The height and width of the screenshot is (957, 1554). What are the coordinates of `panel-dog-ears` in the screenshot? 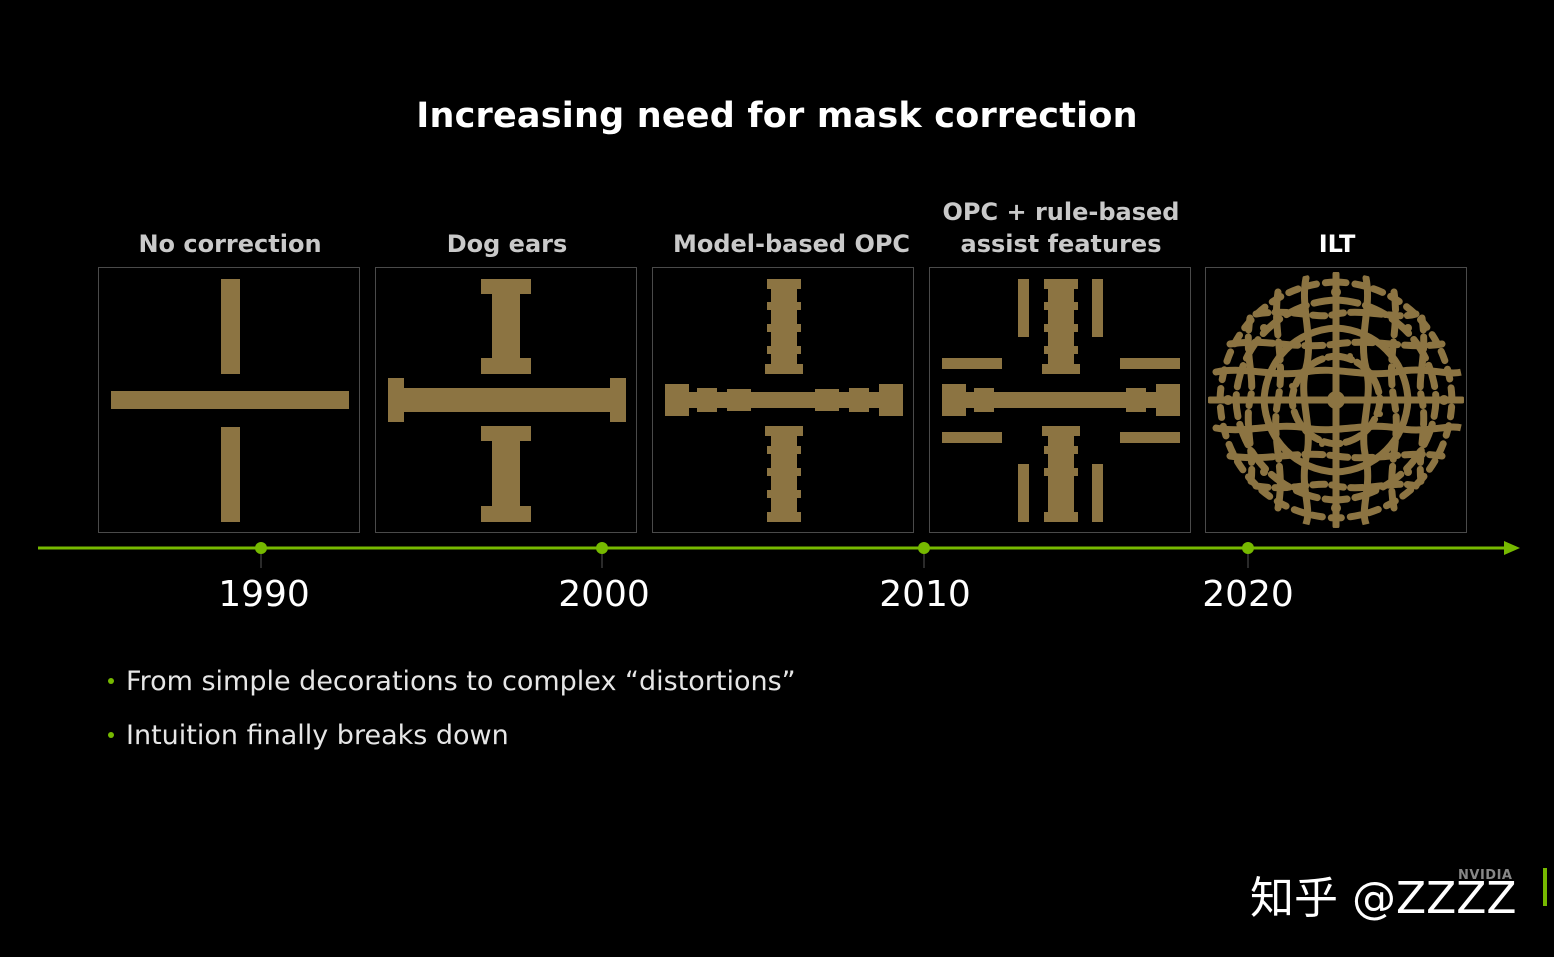 It's located at (506, 400).